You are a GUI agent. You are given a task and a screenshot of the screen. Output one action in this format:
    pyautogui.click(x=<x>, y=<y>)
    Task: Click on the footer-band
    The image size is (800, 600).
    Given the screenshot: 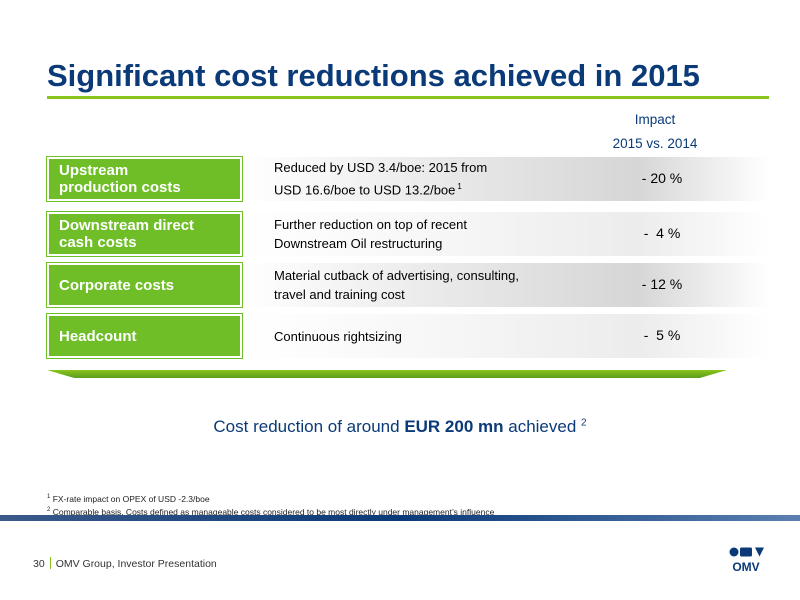 What is the action you would take?
    pyautogui.click(x=400, y=518)
    